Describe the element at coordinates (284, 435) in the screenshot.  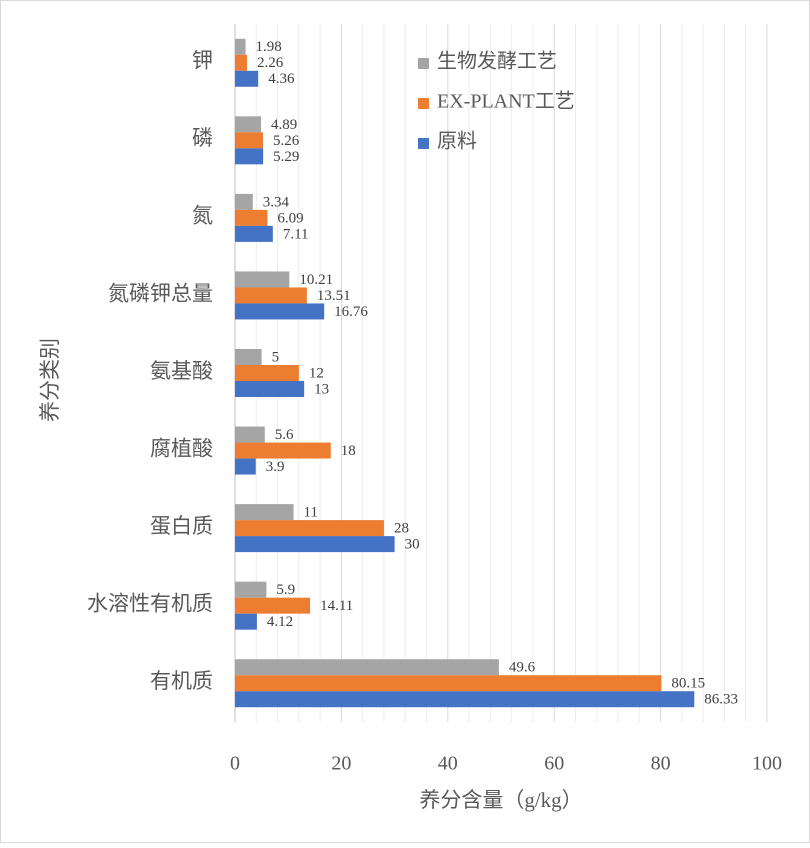
I see `value-label: 5.6` at that location.